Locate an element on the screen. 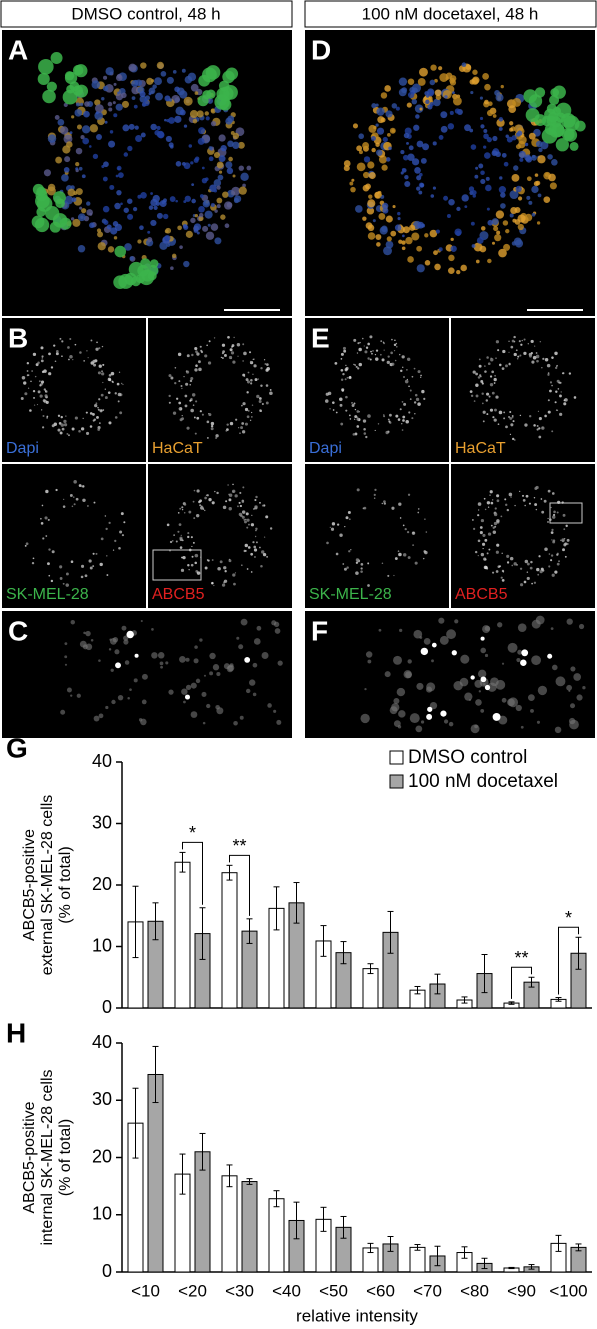 This screenshot has height=1329, width=597. y-axis-title: external SK-MEL-28 cells is located at coordinates (47, 885).